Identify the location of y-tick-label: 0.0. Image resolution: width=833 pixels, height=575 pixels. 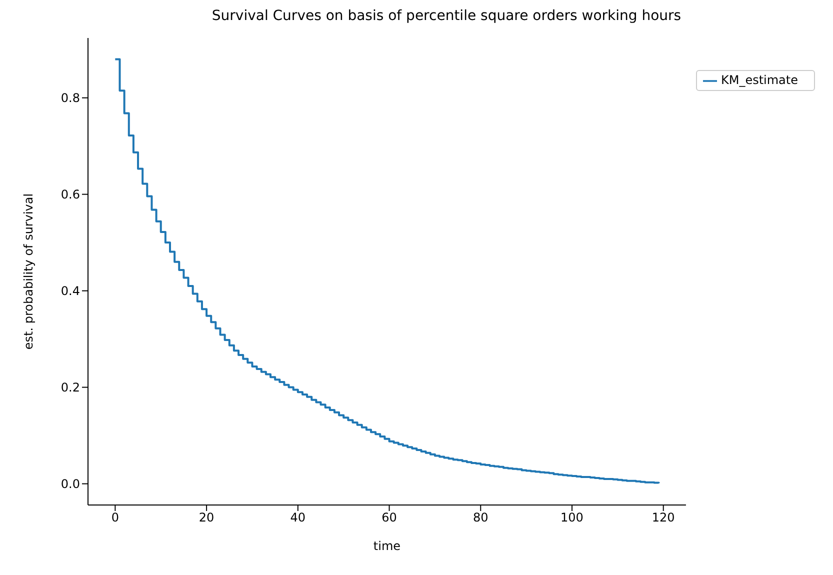
(70, 484).